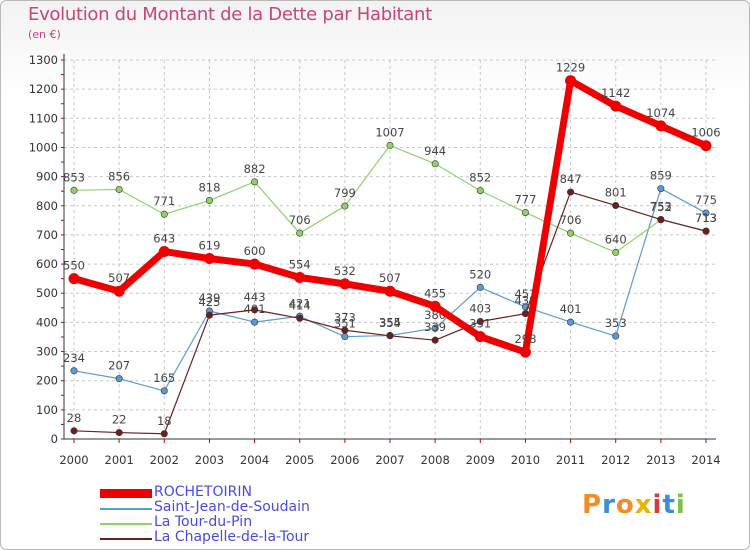 The image size is (750, 550). Describe the element at coordinates (203, 522) in the screenshot. I see `legend-label: La Tour-du-Pin` at that location.